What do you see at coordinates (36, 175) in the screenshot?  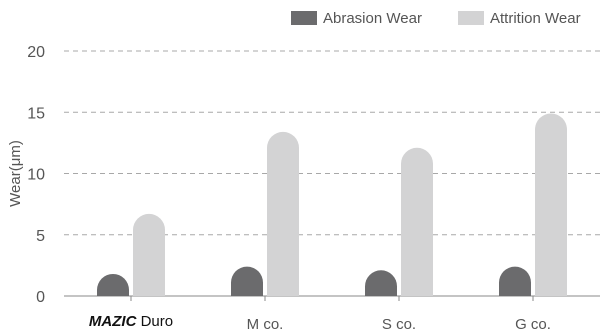 I see `y-tick-label: 10` at bounding box center [36, 175].